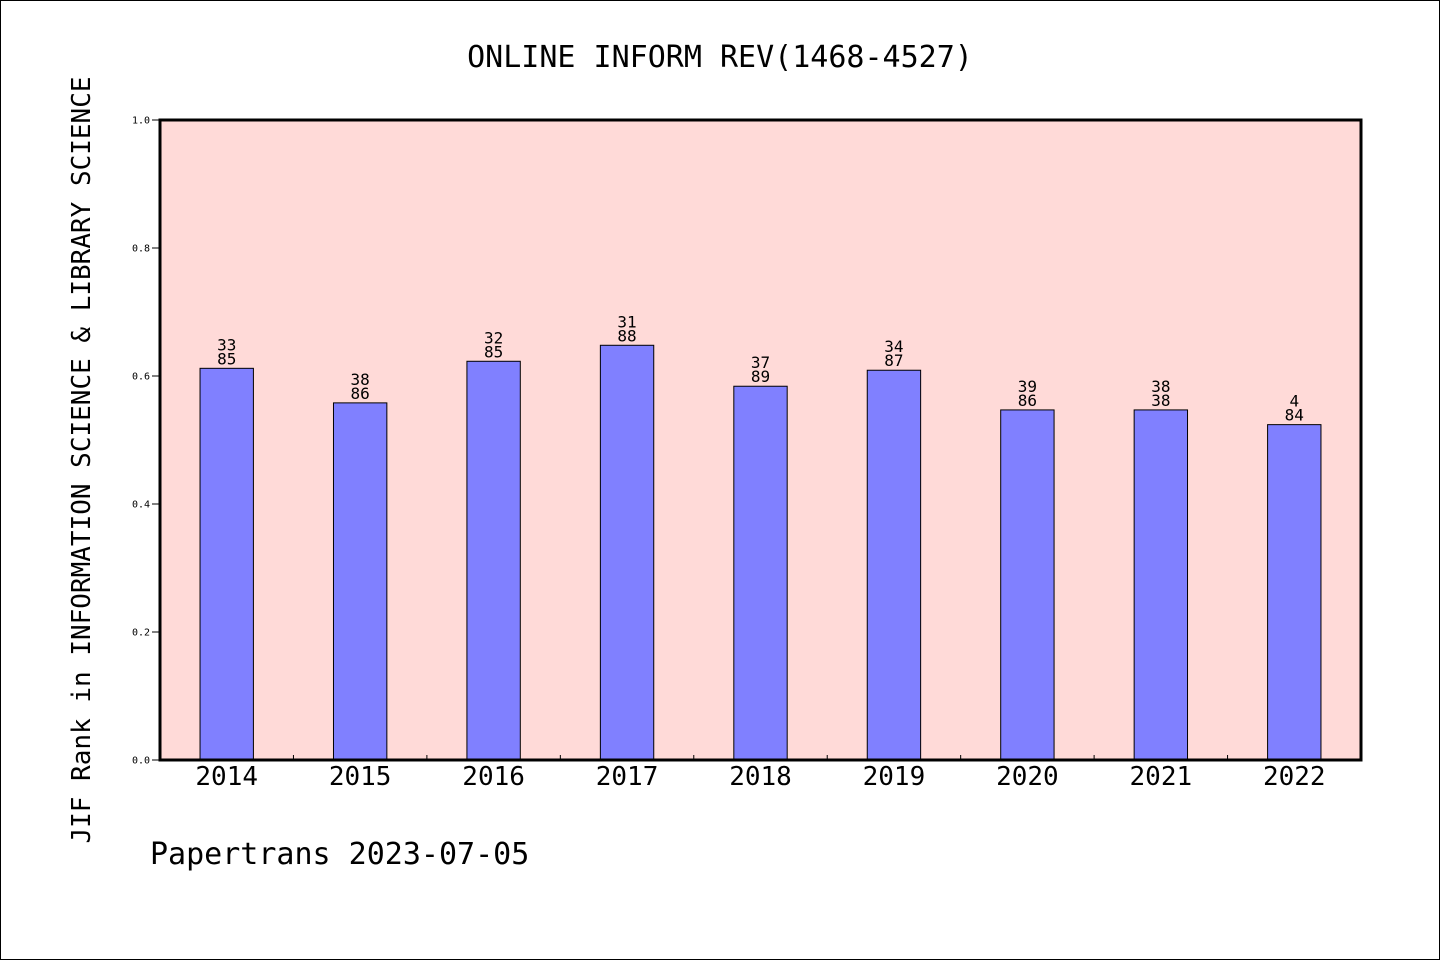  What do you see at coordinates (720, 57) in the screenshot?
I see `chart-title: ONLINE INFORM REV(1468-4527)` at bounding box center [720, 57].